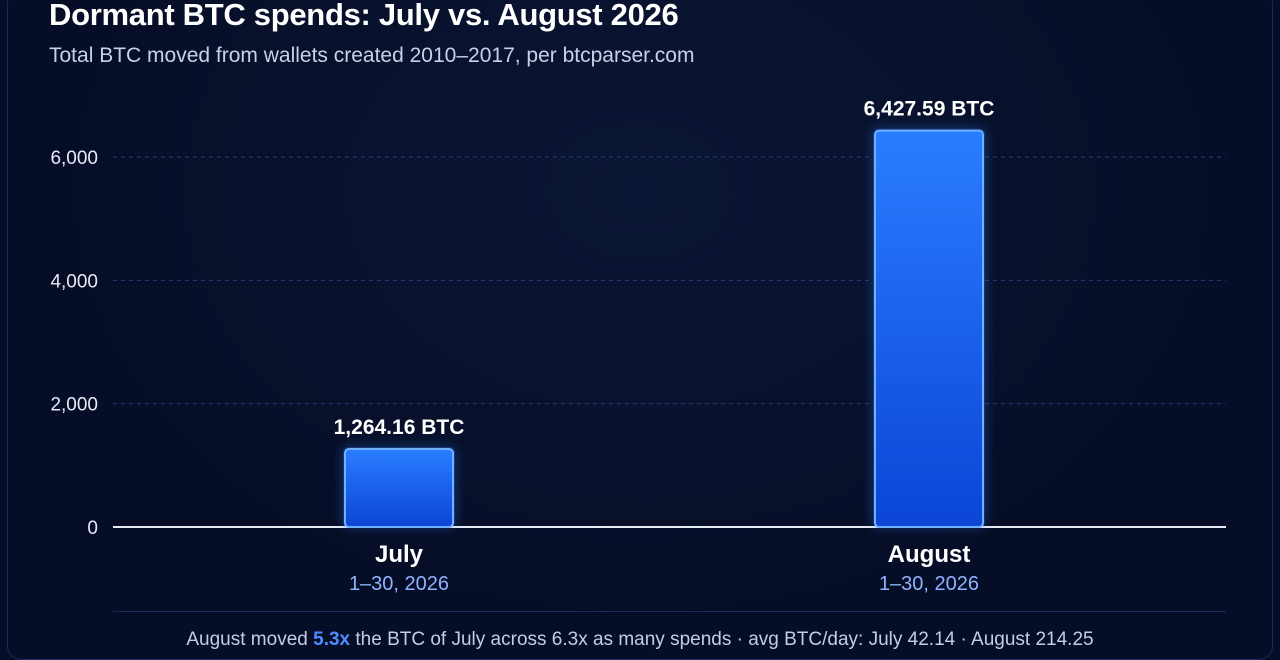 This screenshot has height=660, width=1280. Describe the element at coordinates (92, 528) in the screenshot. I see `y-tick-label: 0` at that location.